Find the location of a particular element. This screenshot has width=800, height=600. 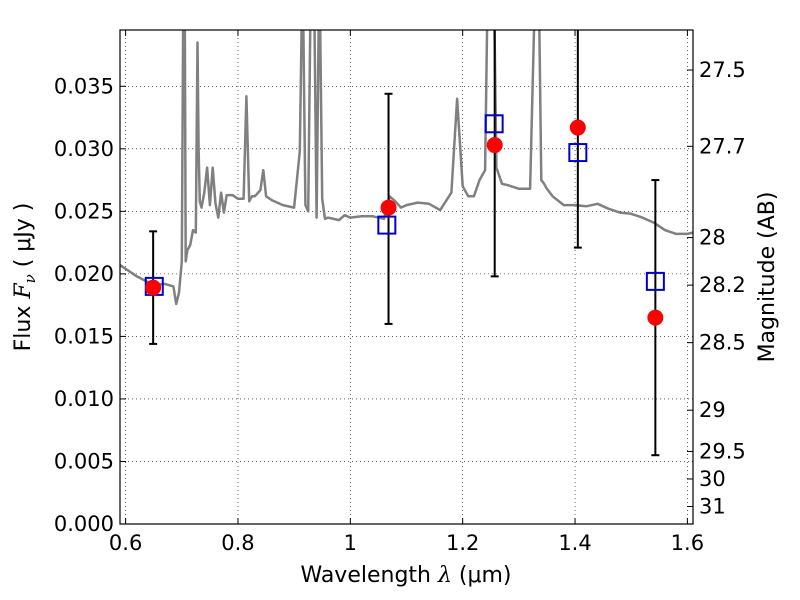

y-tick-label: 0.020 is located at coordinates (84, 274).